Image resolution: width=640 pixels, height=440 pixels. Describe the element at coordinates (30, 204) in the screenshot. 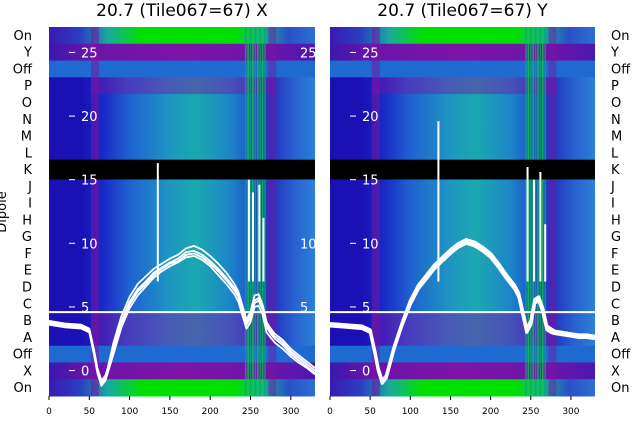

I see `dipole-label-left: I` at that location.